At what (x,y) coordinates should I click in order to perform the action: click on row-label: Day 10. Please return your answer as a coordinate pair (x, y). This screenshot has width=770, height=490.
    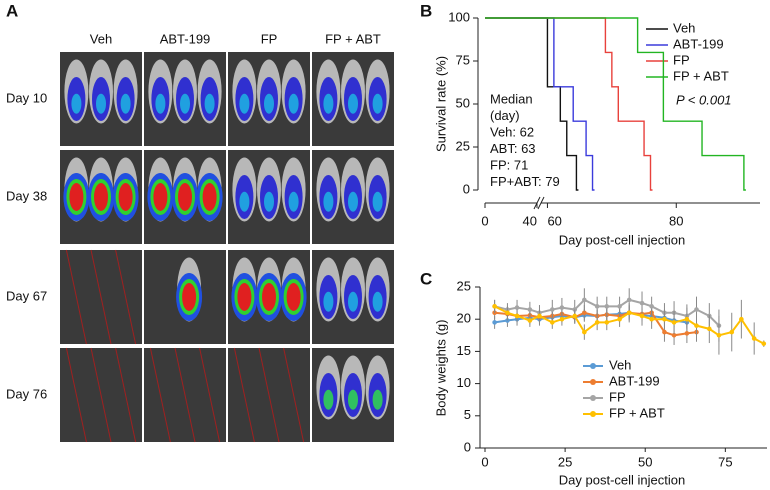
    Looking at the image, I should click on (26, 97).